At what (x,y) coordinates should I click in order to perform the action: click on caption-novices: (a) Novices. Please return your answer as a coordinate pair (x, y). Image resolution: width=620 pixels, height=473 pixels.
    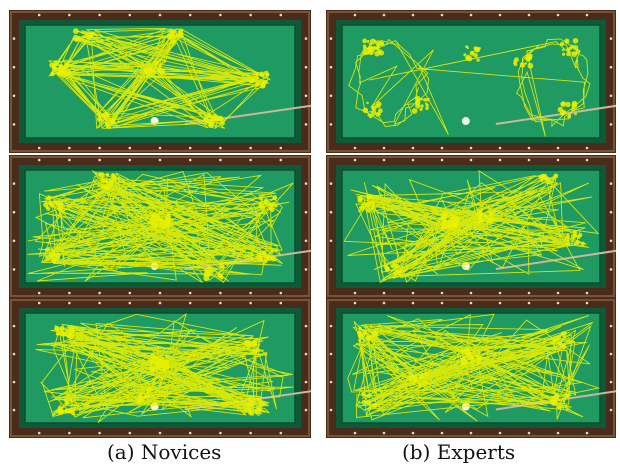
    Looking at the image, I should click on (164, 452).